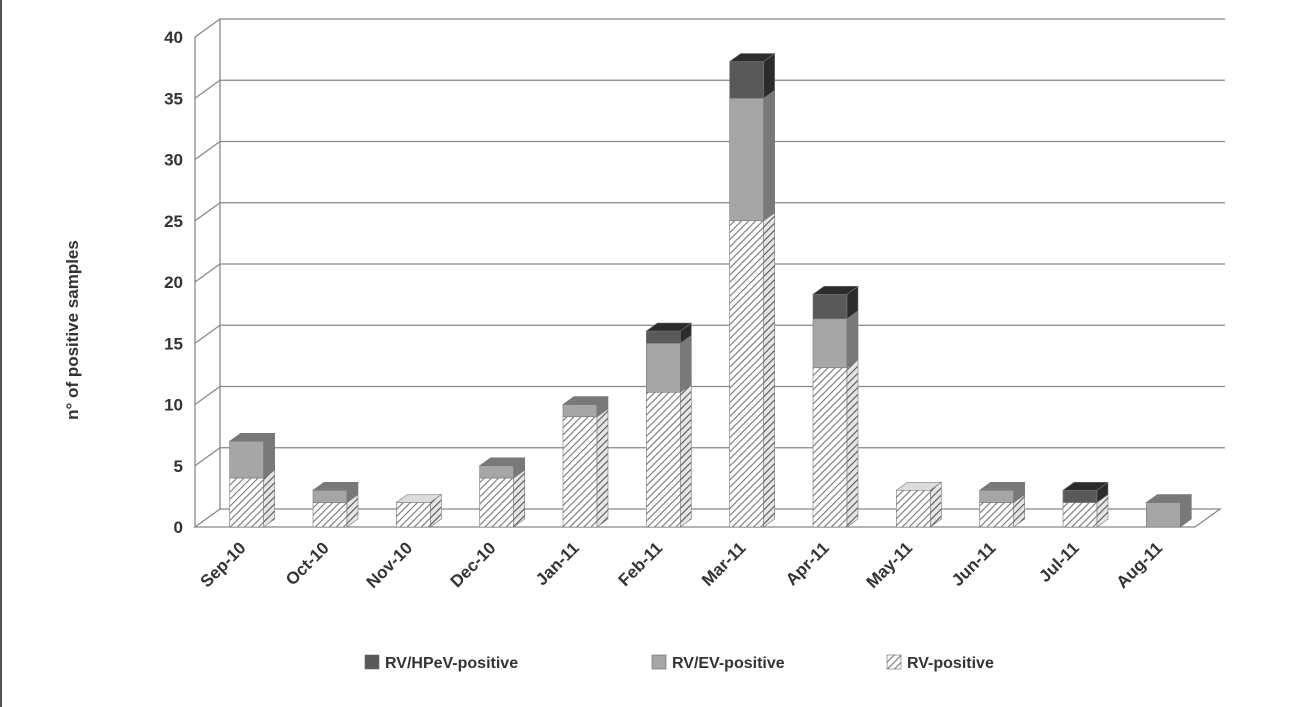  Describe the element at coordinates (580, 472) in the screenshot. I see `bar-jan-11-rv-positive` at that location.